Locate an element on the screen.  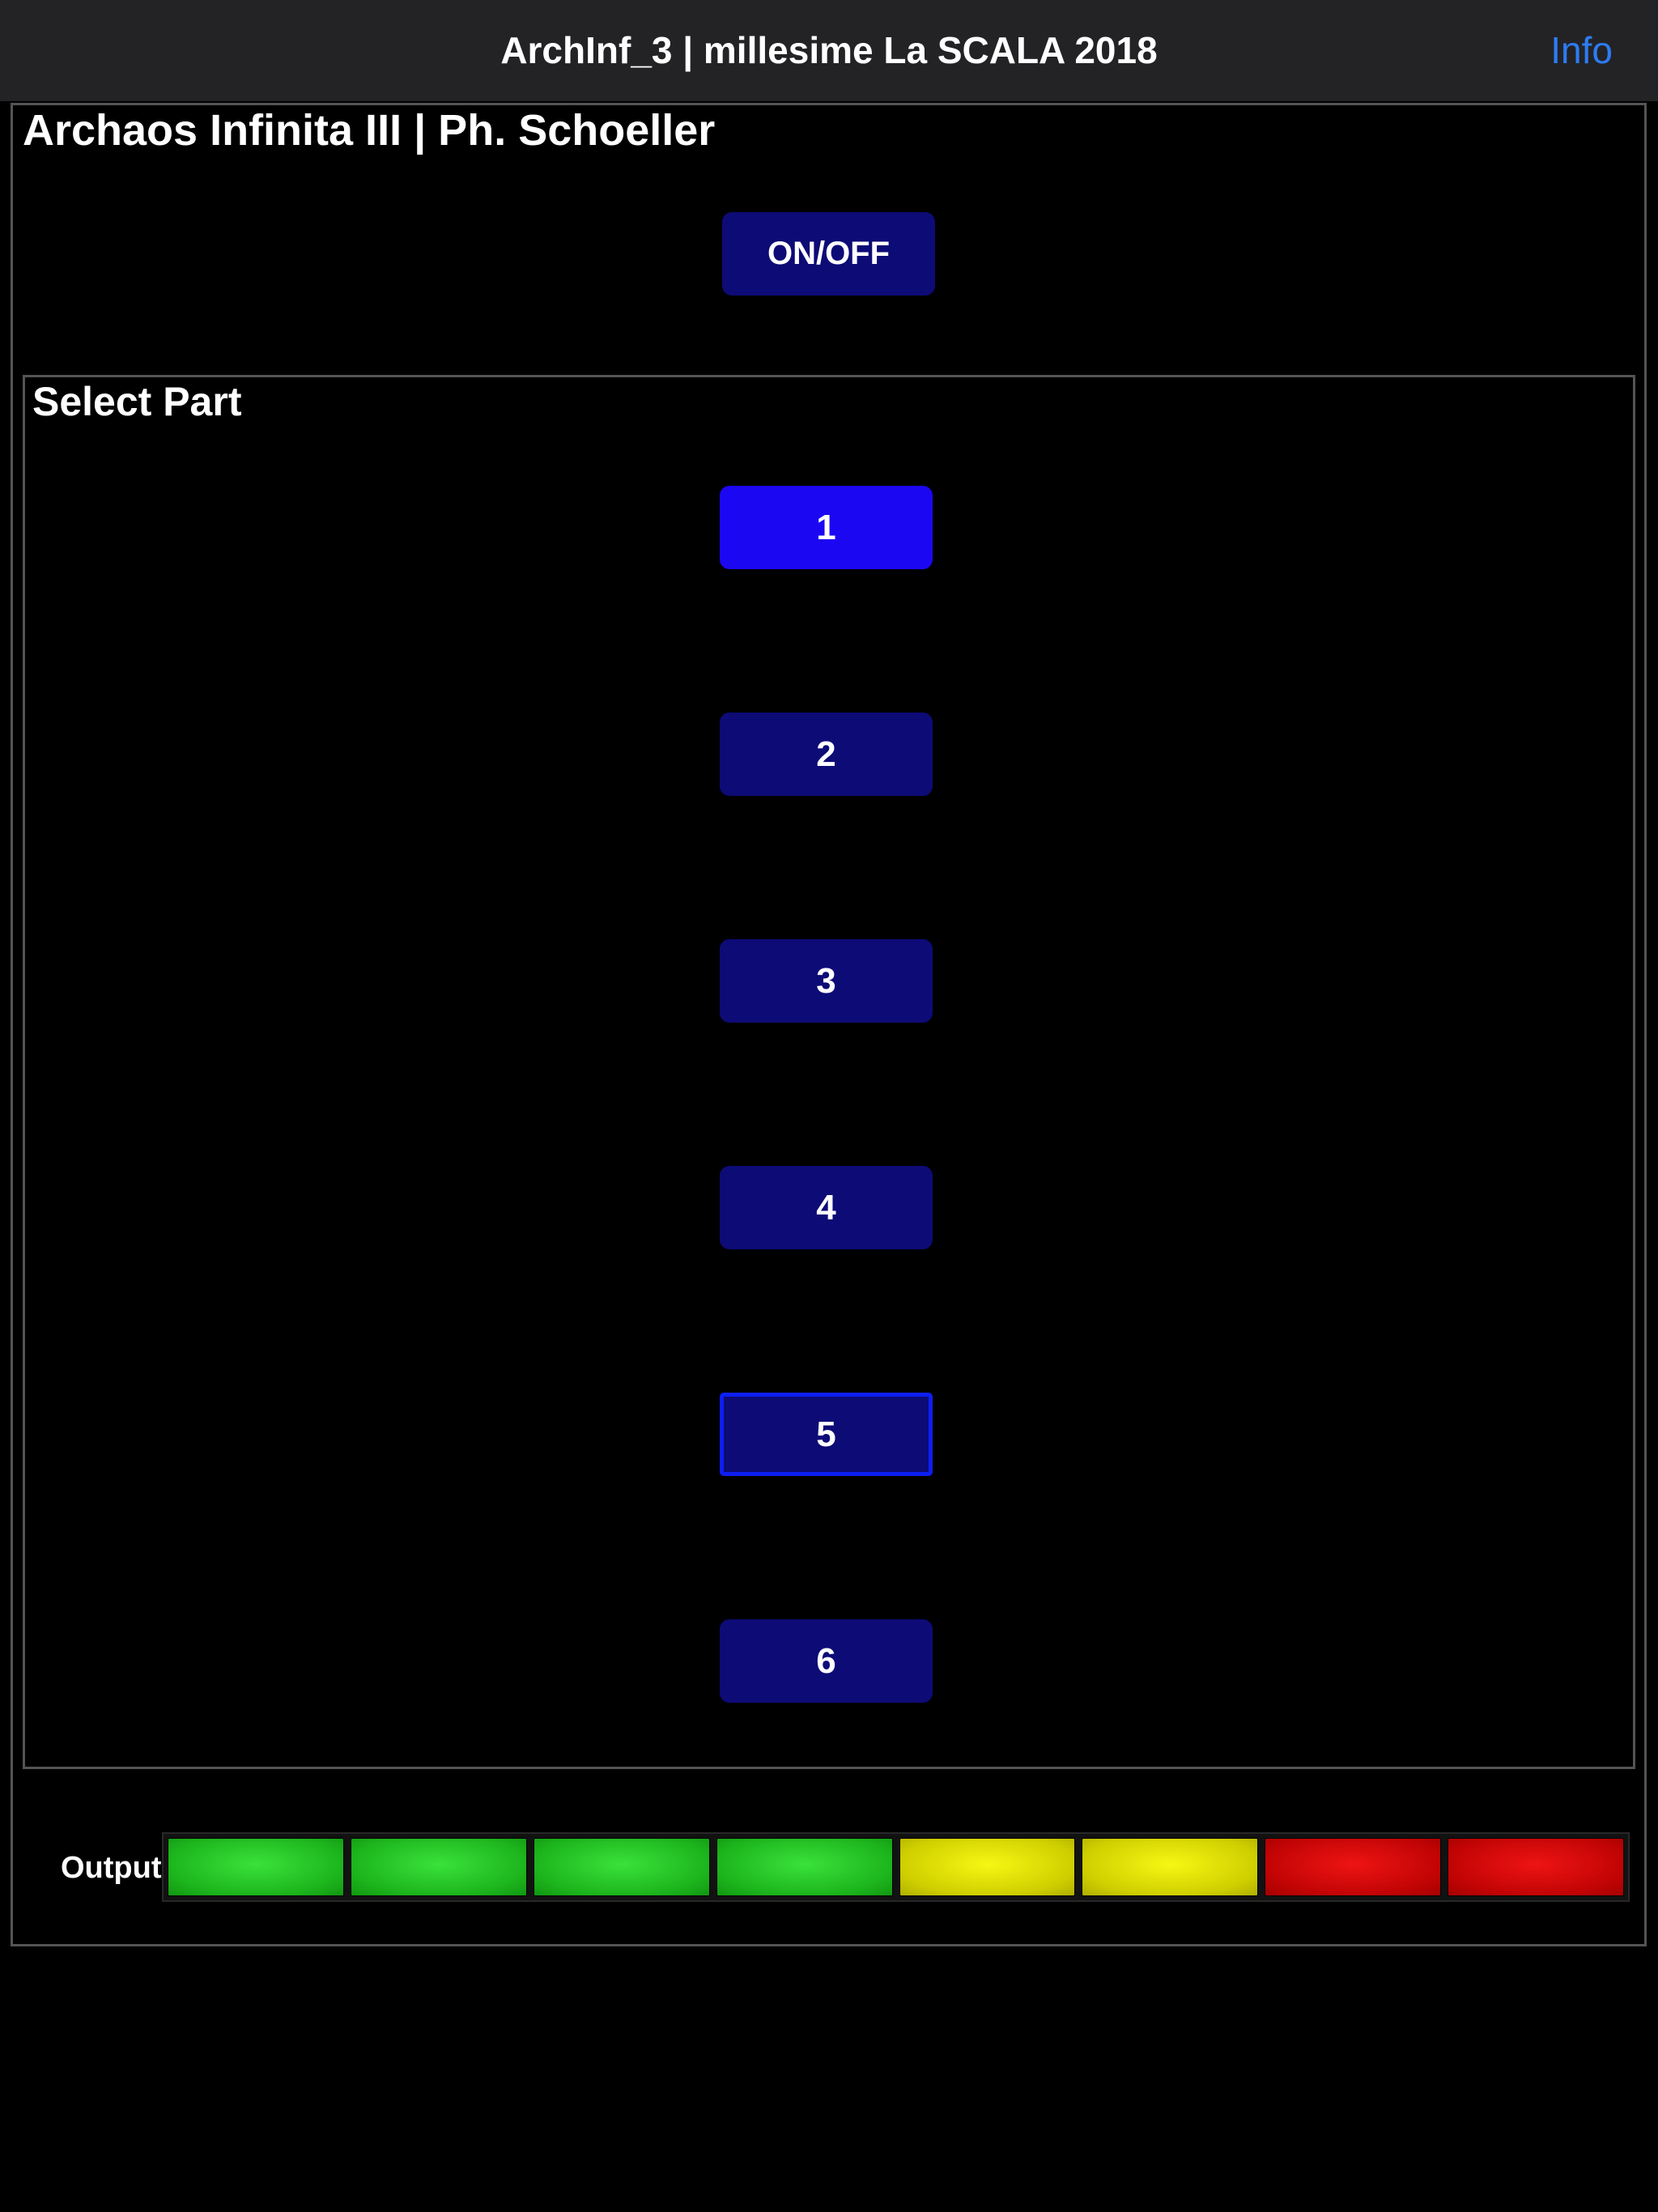
output-meter-segment-2-green is located at coordinates (438, 1867).